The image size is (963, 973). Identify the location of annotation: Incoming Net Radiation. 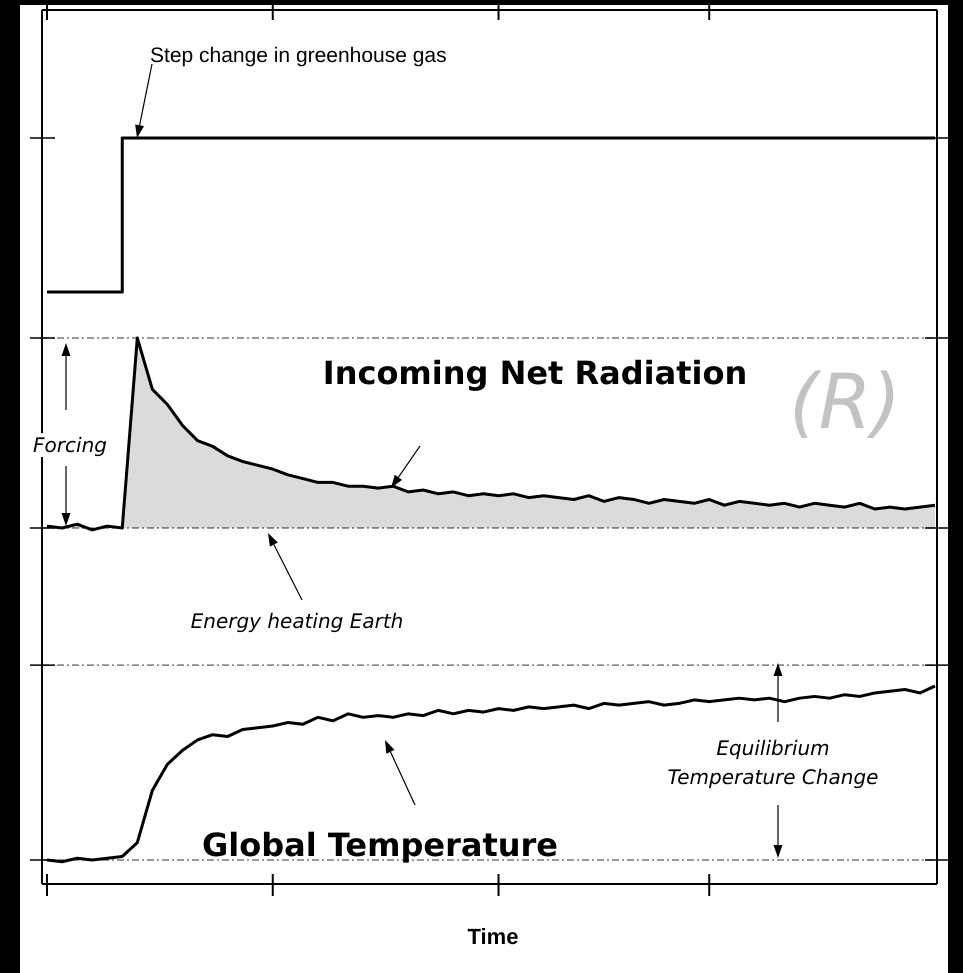
(535, 373).